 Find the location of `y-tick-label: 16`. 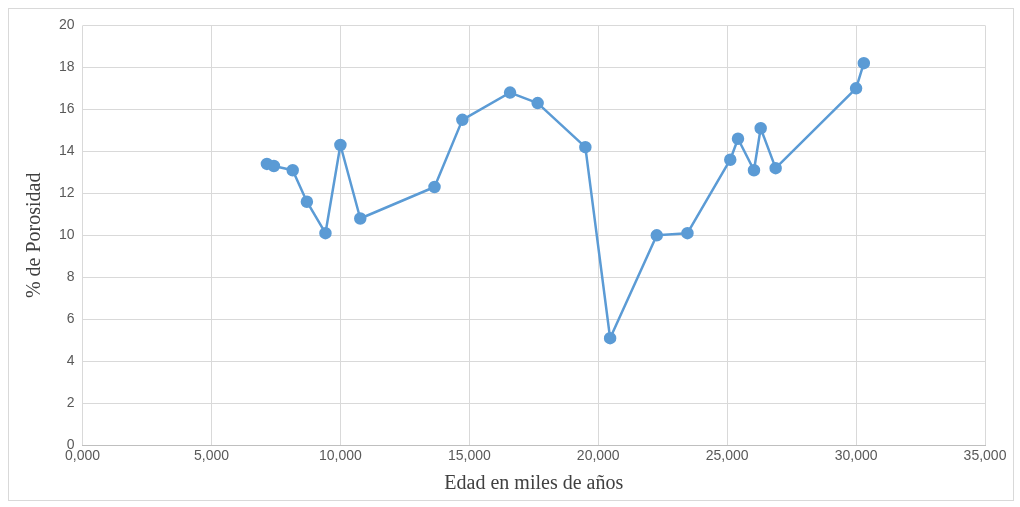

y-tick-label: 16 is located at coordinates (66, 108).